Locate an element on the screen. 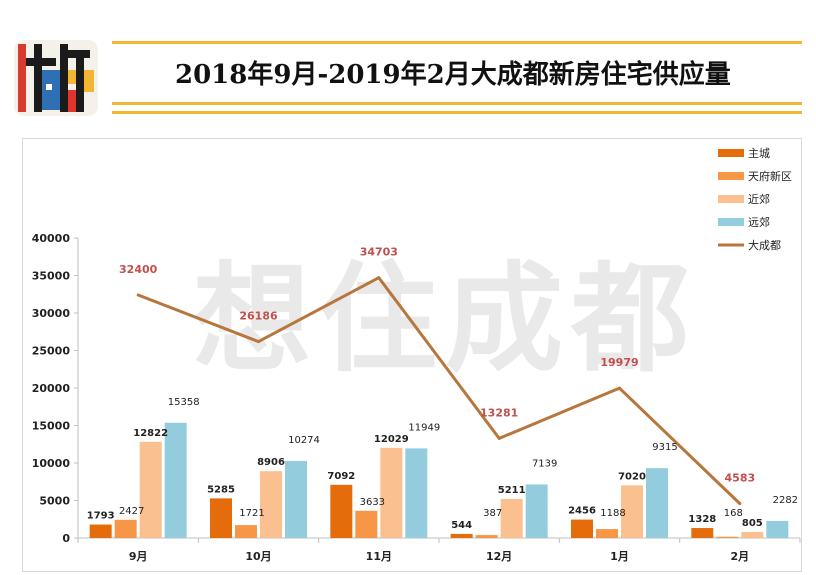 This screenshot has height=575, width=816. bar-data-label: 5211 is located at coordinates (512, 490).